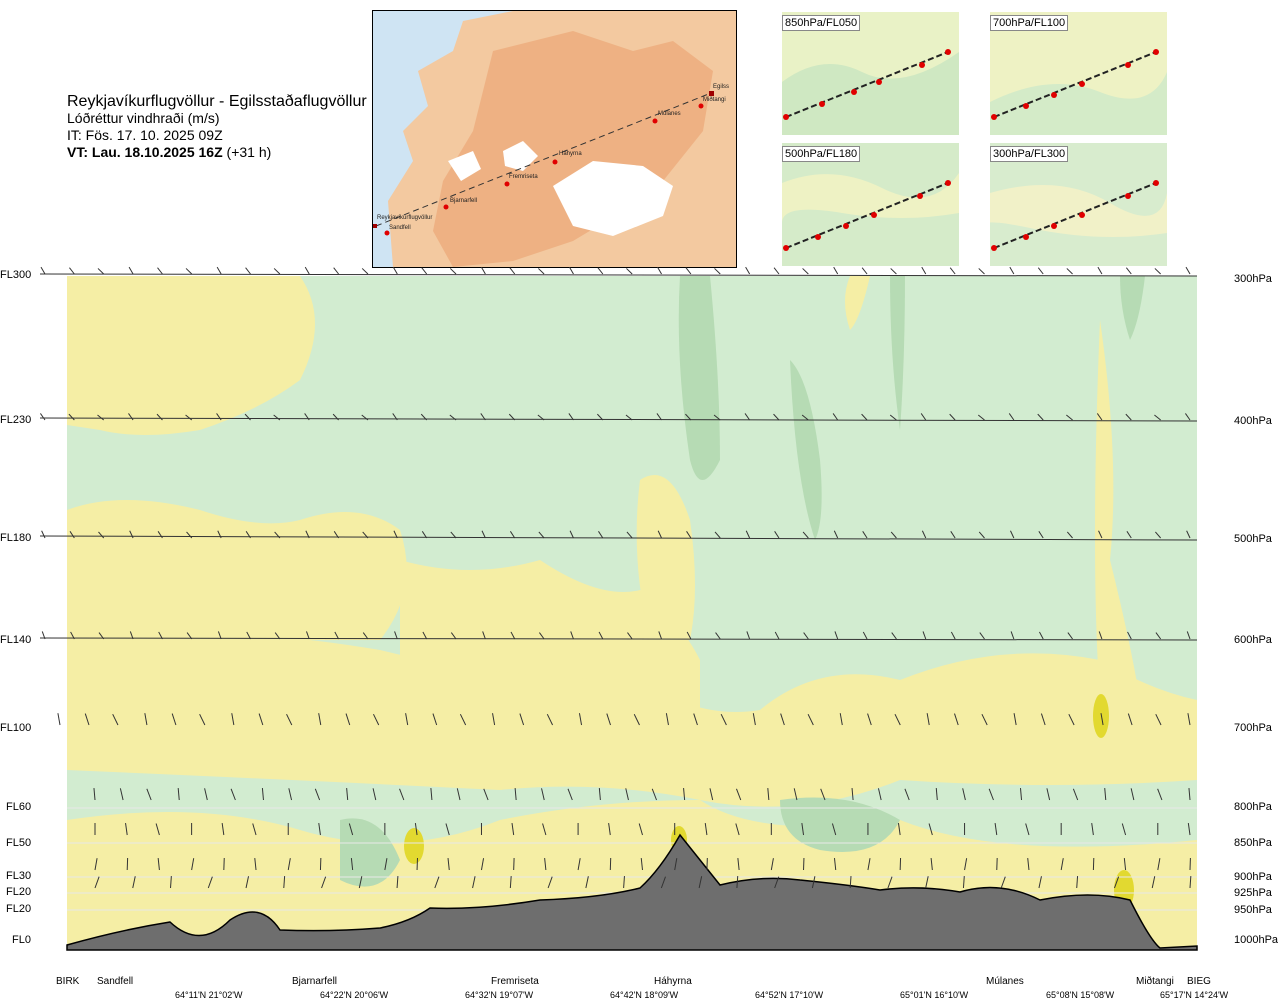  Describe the element at coordinates (701, 106) in the screenshot. I see `map-point-midtangi` at that location.